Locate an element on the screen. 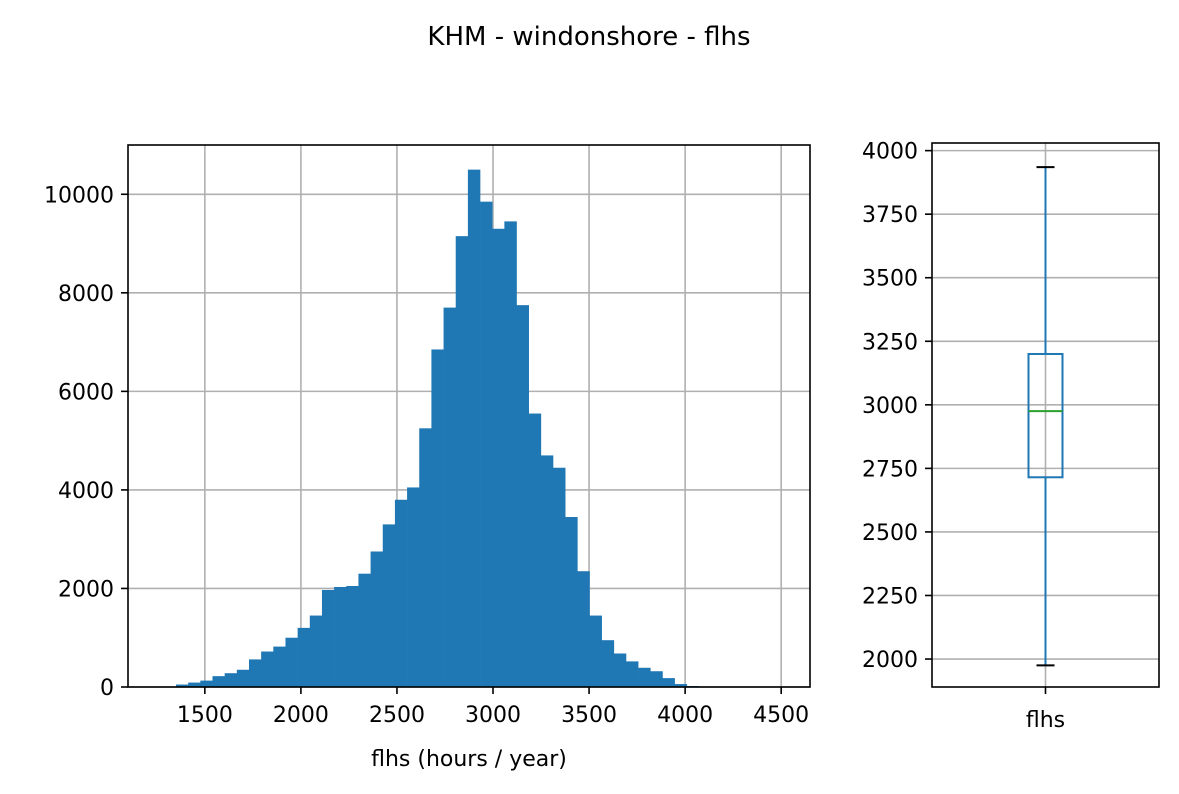  boxplot-y-ticks: 2000 2250 2500 2750 3000 3250 3500 3750 4000 is located at coordinates (897, 406).